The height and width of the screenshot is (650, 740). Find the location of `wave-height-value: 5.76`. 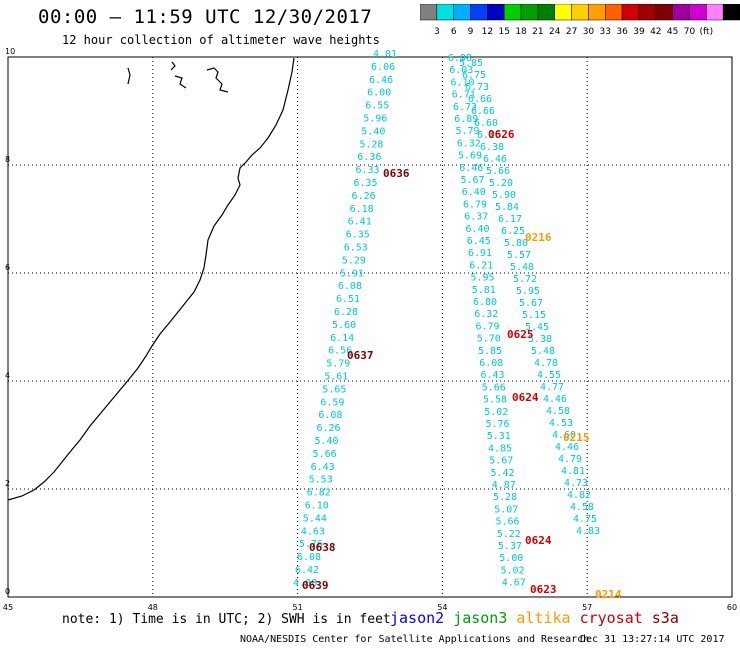

wave-height-value: 5.76 is located at coordinates (311, 544).